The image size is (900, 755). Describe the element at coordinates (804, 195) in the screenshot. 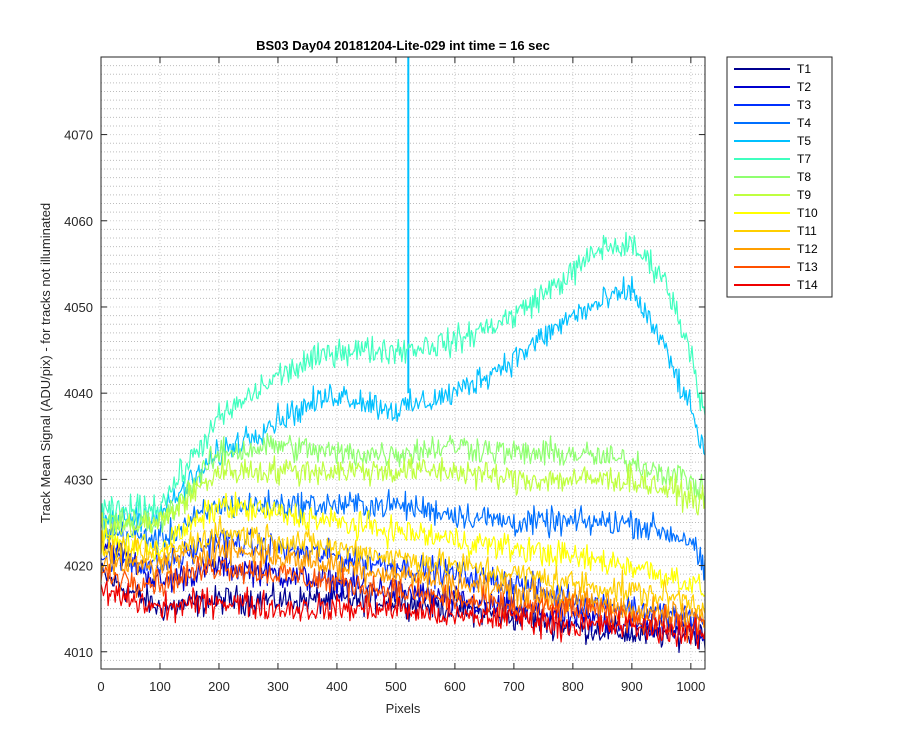

I see `legend-label-t9: T9` at that location.